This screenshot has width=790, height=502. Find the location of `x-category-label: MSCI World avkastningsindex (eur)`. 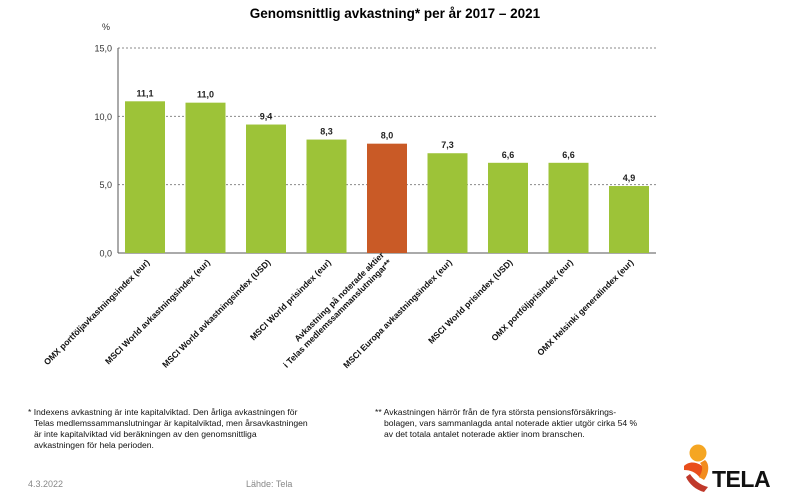

x-category-label: MSCI World avkastningsindex (eur) is located at coordinates (157, 311).